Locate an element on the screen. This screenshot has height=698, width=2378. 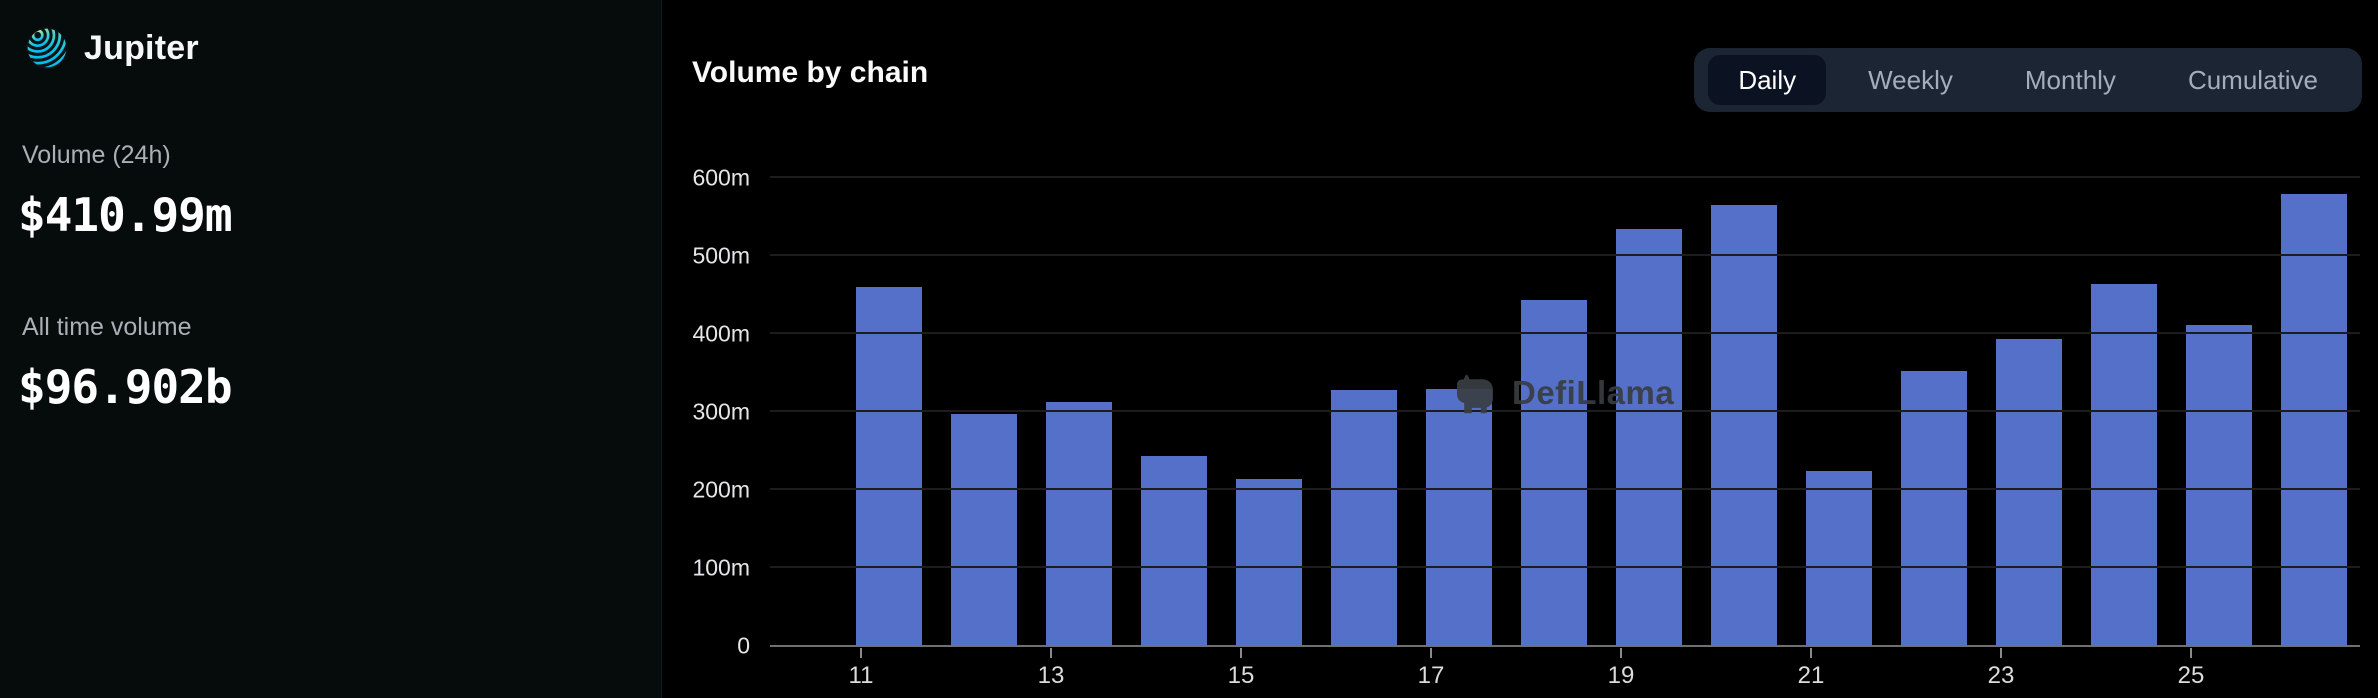
x-axis-label: 23 is located at coordinates (2001, 675).